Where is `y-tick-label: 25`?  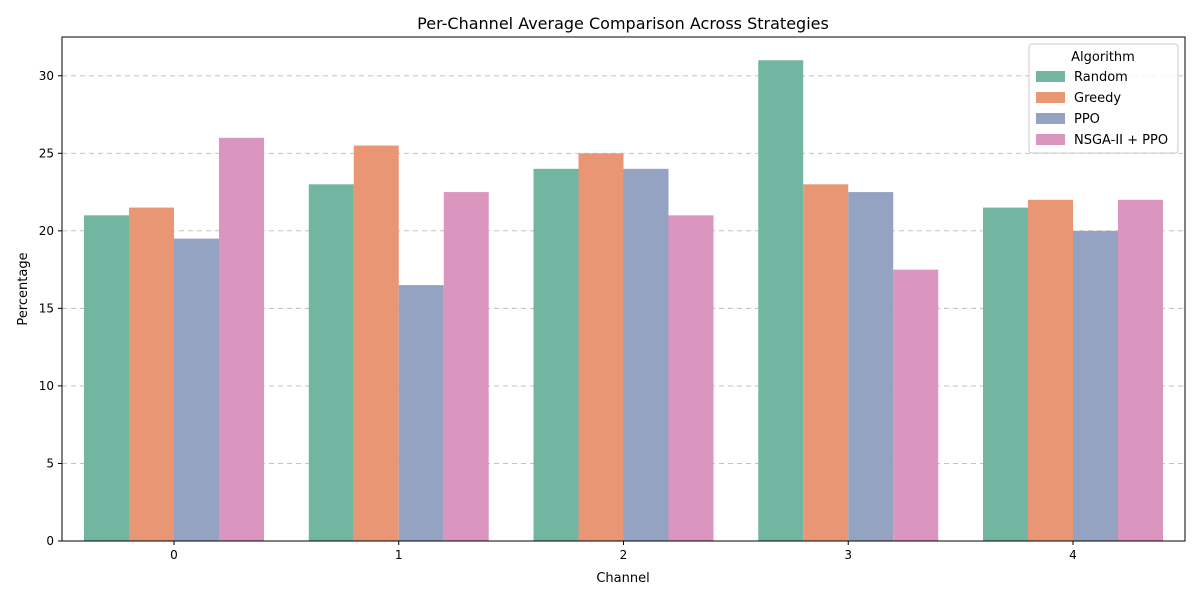
y-tick-label: 25 is located at coordinates (46, 153).